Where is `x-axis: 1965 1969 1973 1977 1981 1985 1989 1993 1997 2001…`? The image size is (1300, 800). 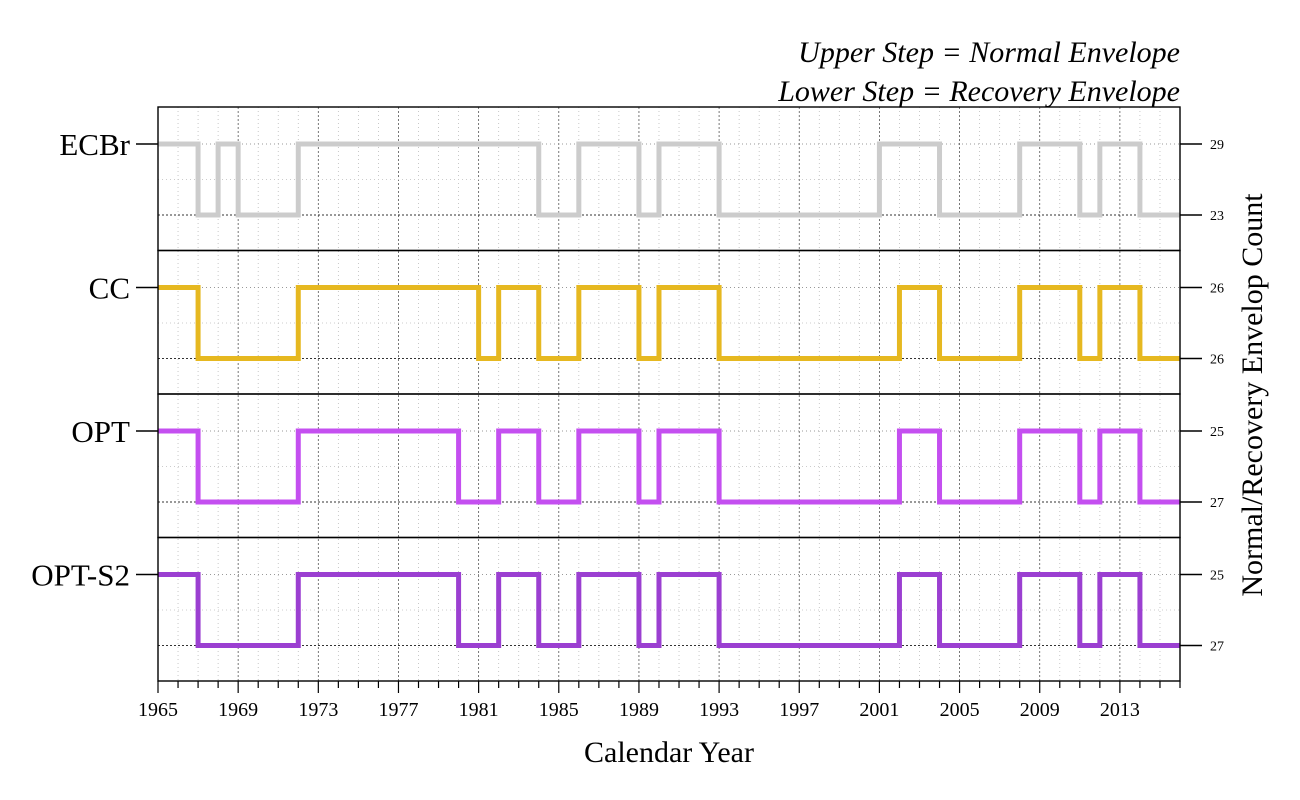 x-axis: 1965 1969 1973 1977 1981 1985 1989 1993 1997 2001… is located at coordinates (659, 701).